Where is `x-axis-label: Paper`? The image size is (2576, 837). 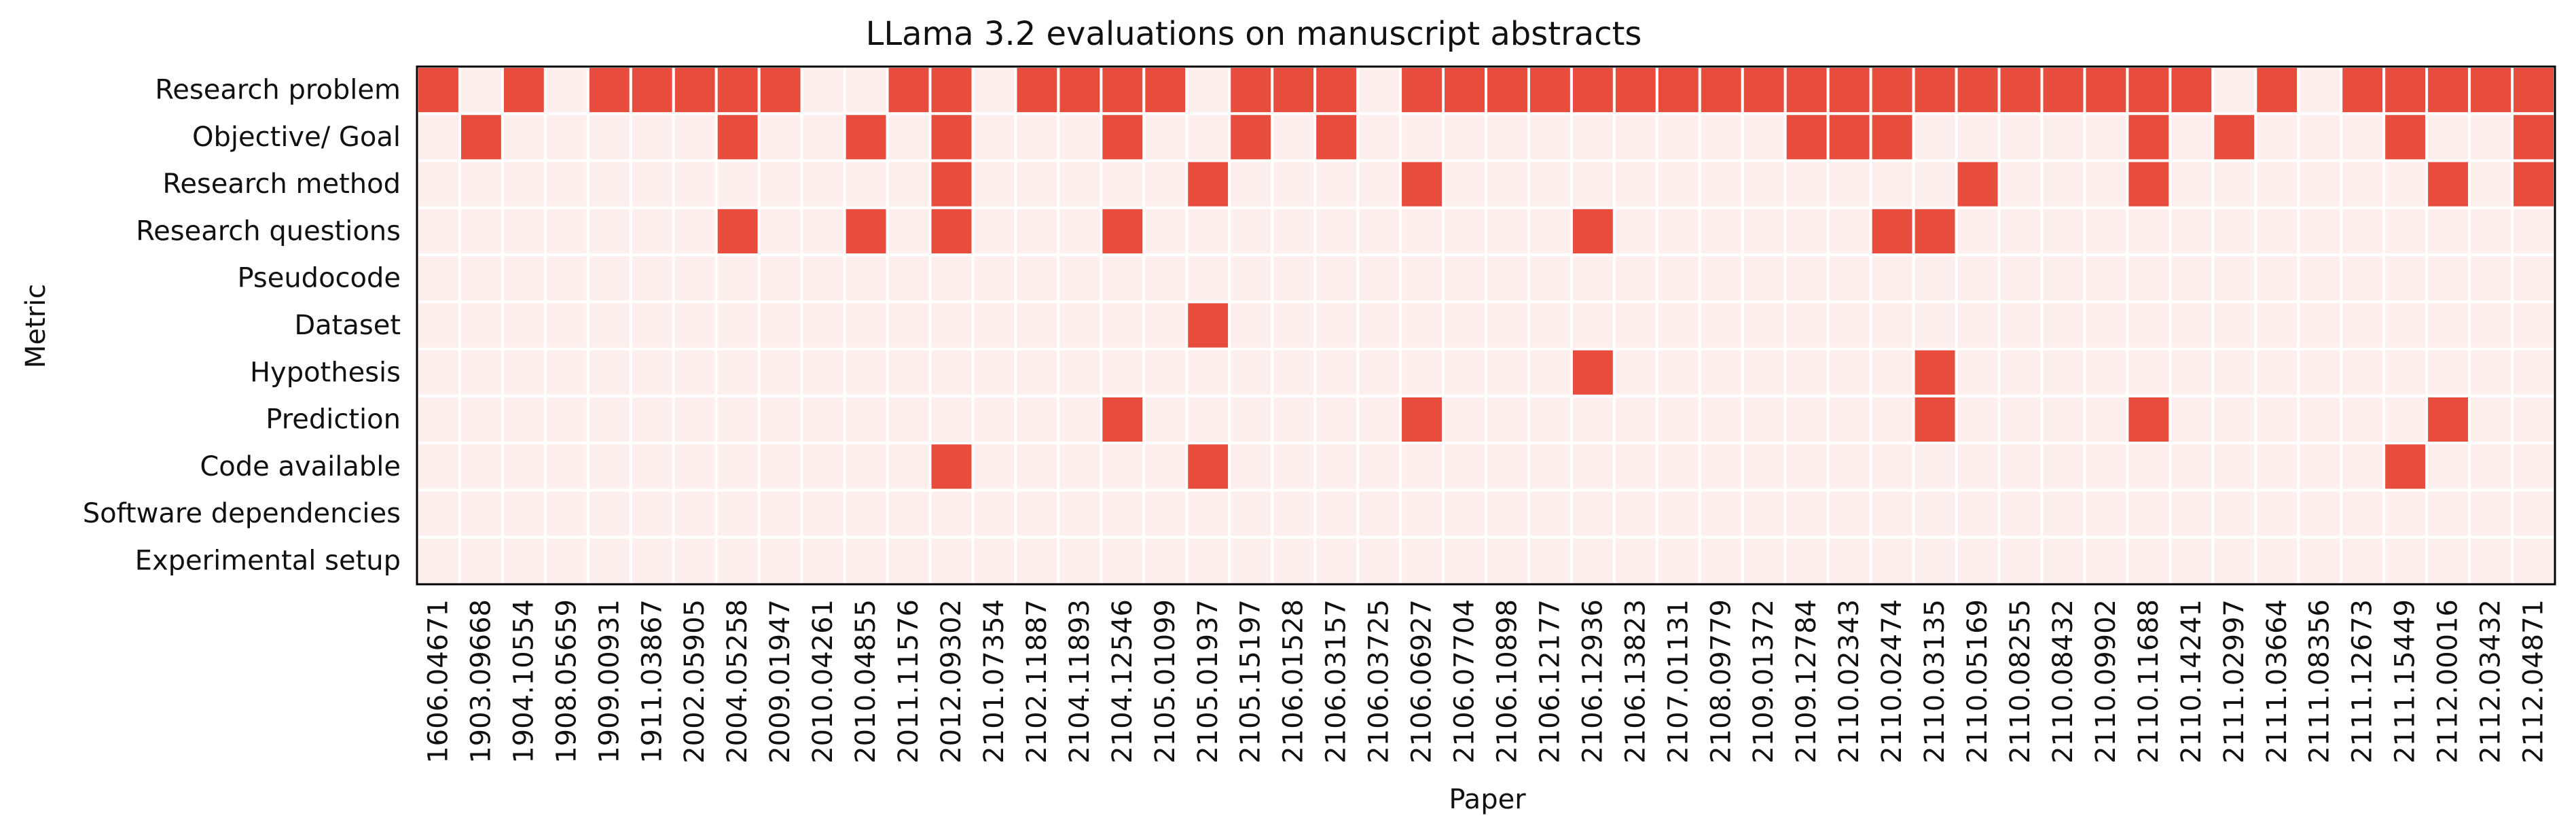 x-axis-label: Paper is located at coordinates (1487, 799).